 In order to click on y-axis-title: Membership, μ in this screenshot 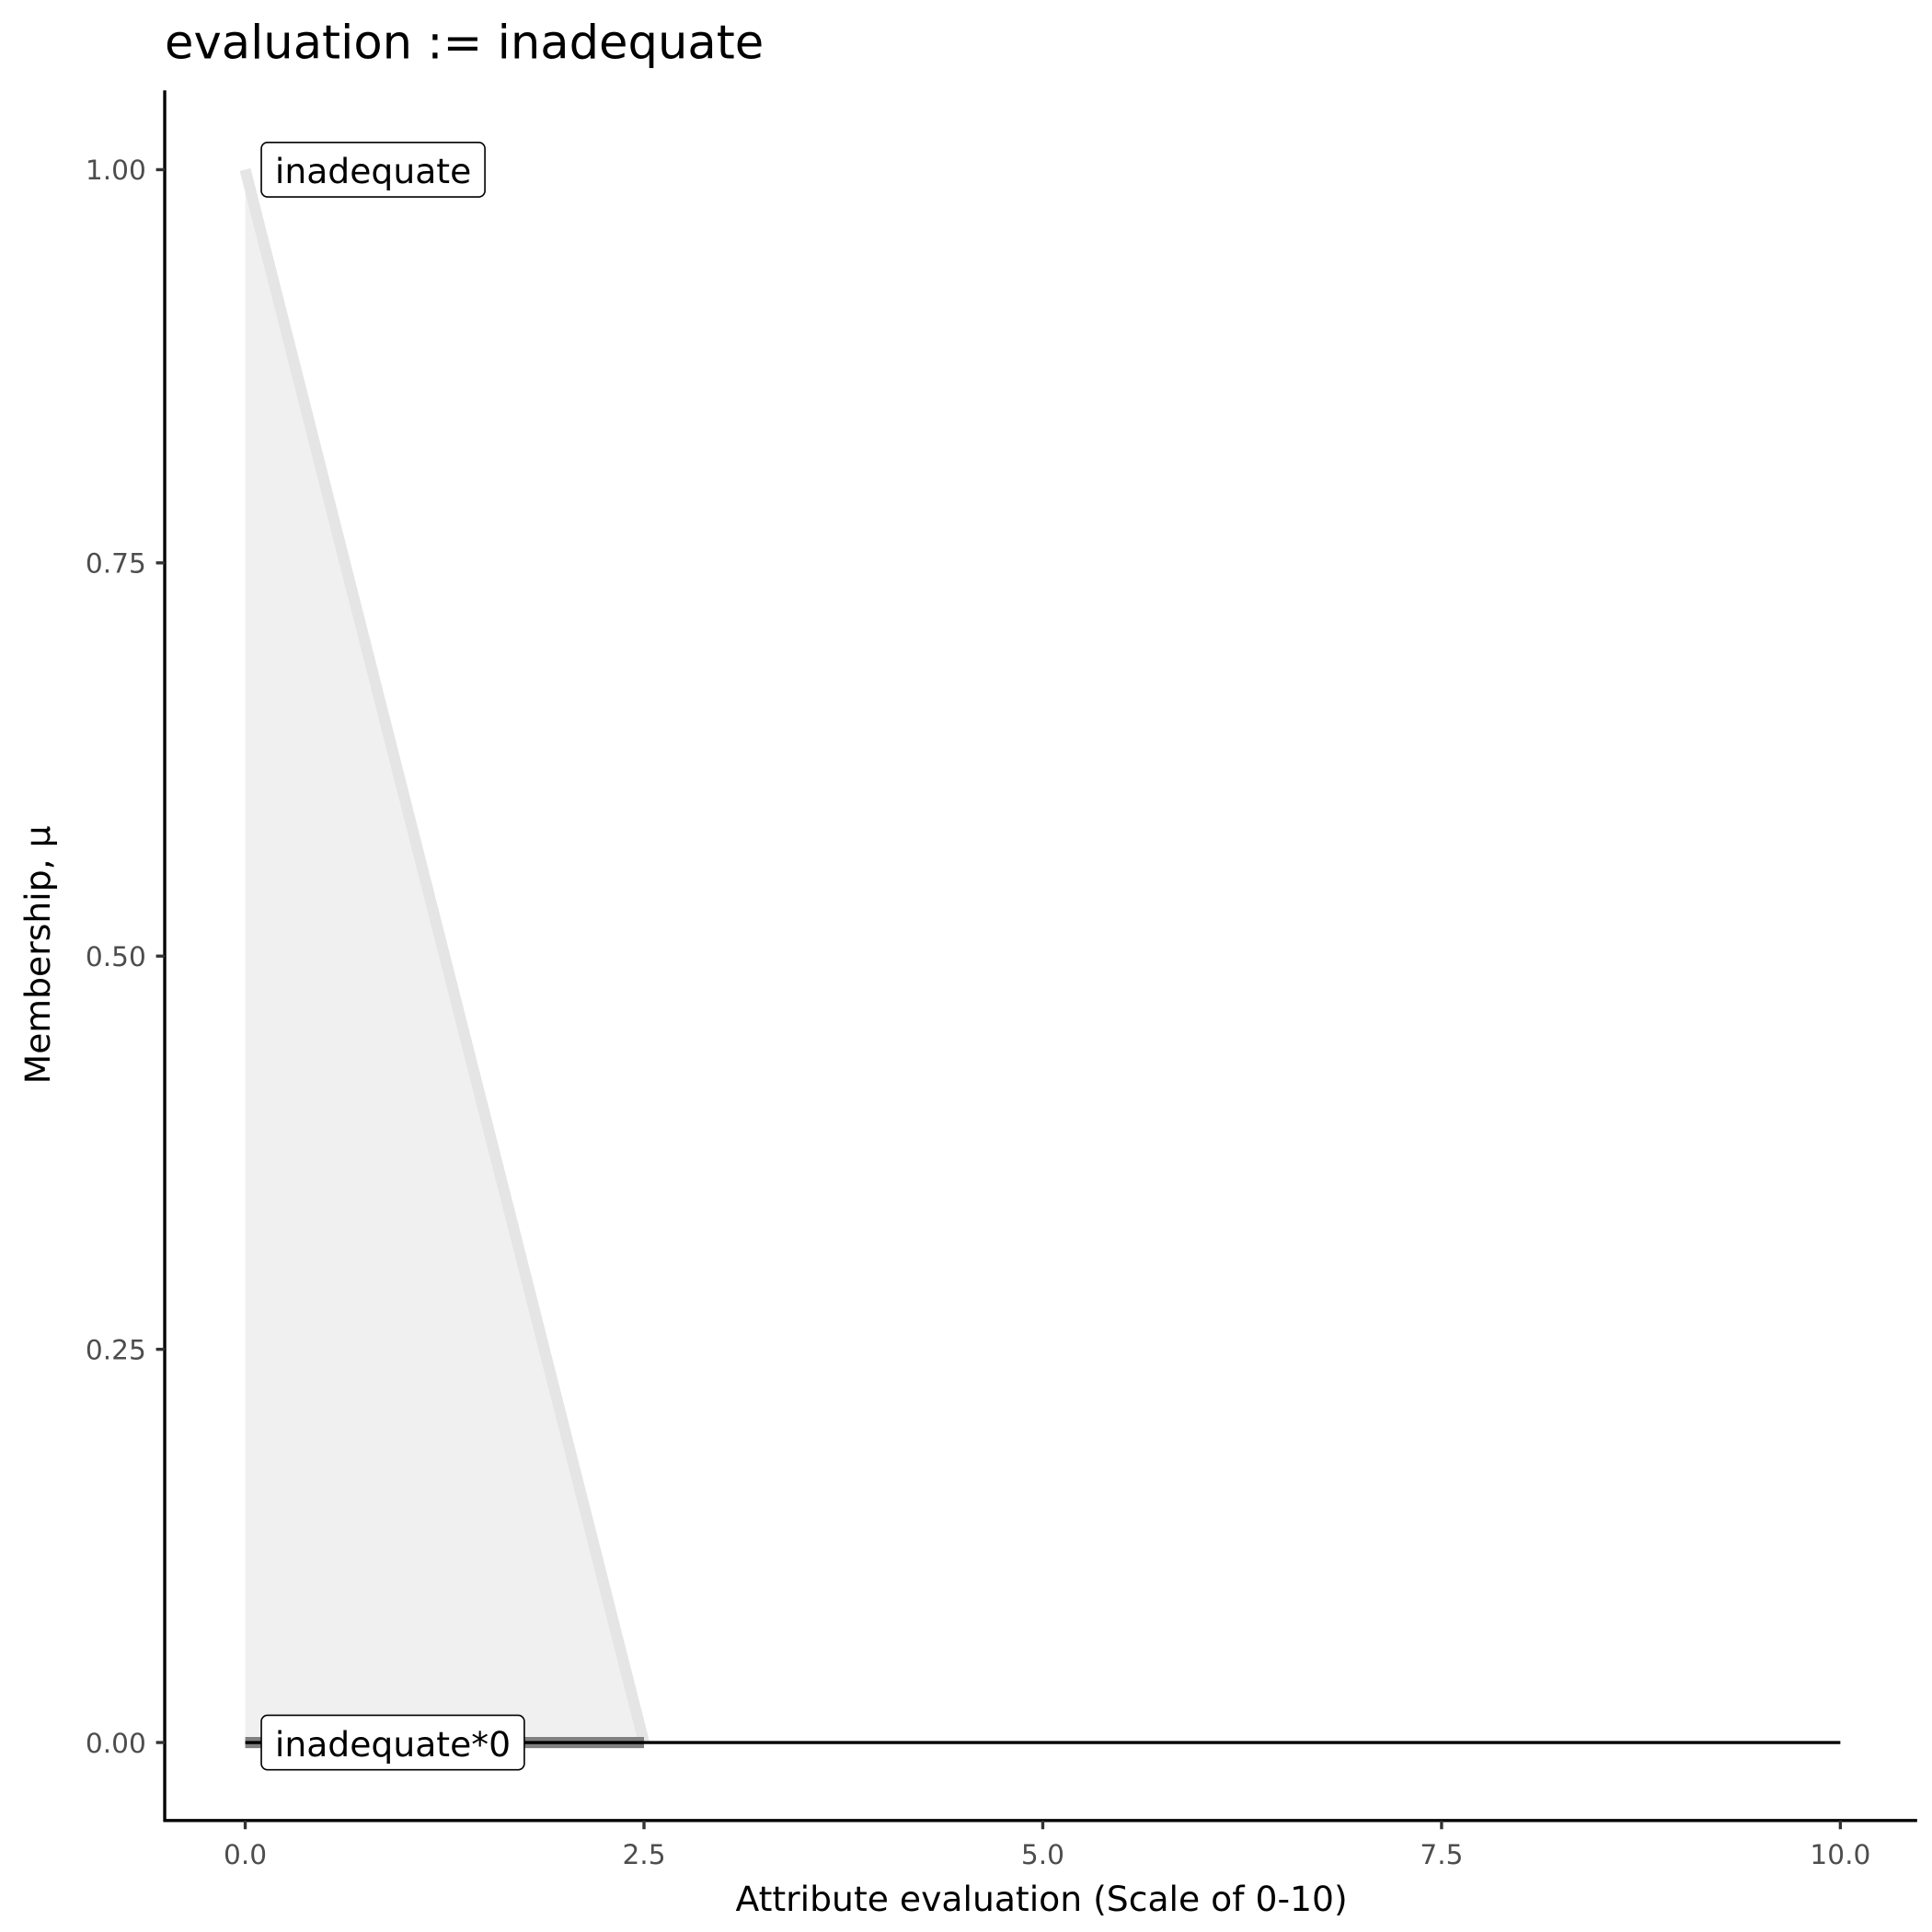, I will do `click(37, 954)`.